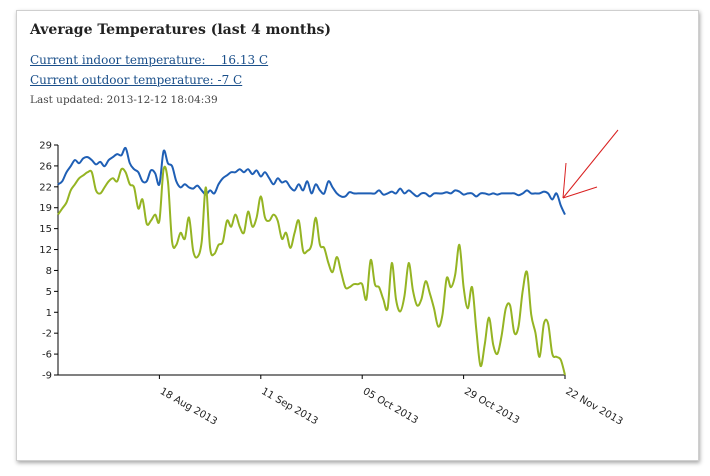 This screenshot has height=476, width=710. What do you see at coordinates (49, 313) in the screenshot?
I see `y-tick-label: 1` at bounding box center [49, 313].